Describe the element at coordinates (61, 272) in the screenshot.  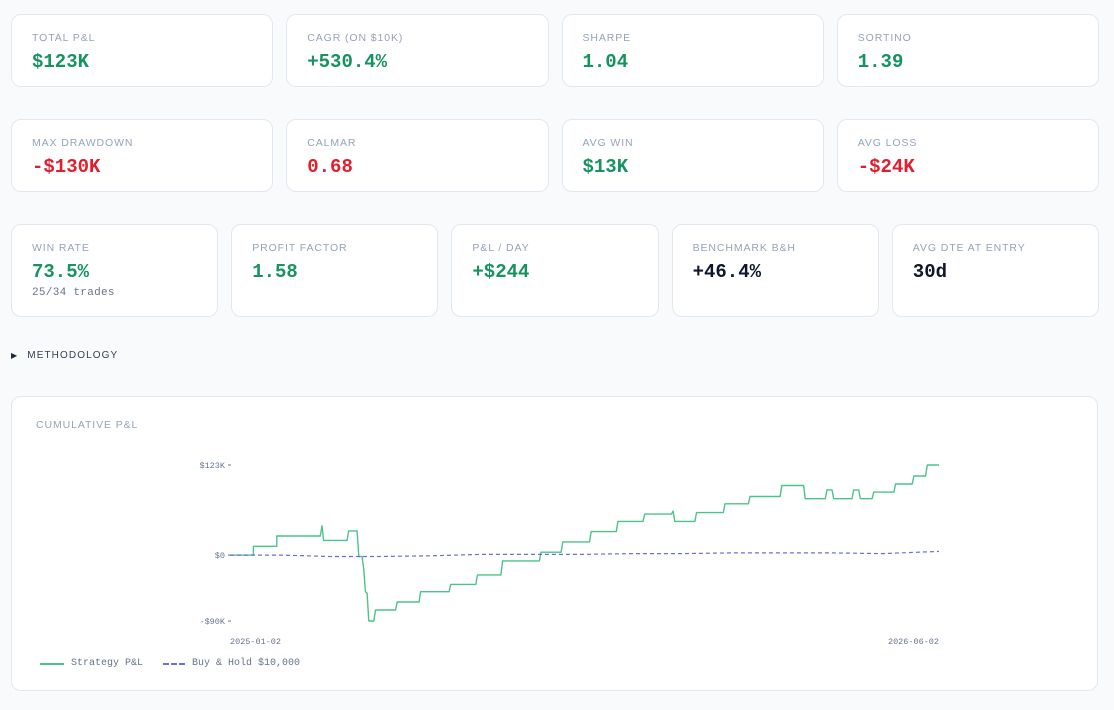
I see `metric-value: 73.5%` at that location.